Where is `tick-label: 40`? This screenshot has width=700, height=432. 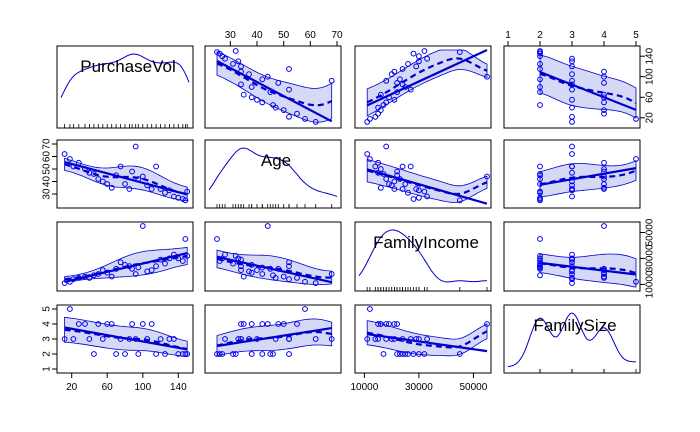
tick-label: 40 is located at coordinates (257, 35).